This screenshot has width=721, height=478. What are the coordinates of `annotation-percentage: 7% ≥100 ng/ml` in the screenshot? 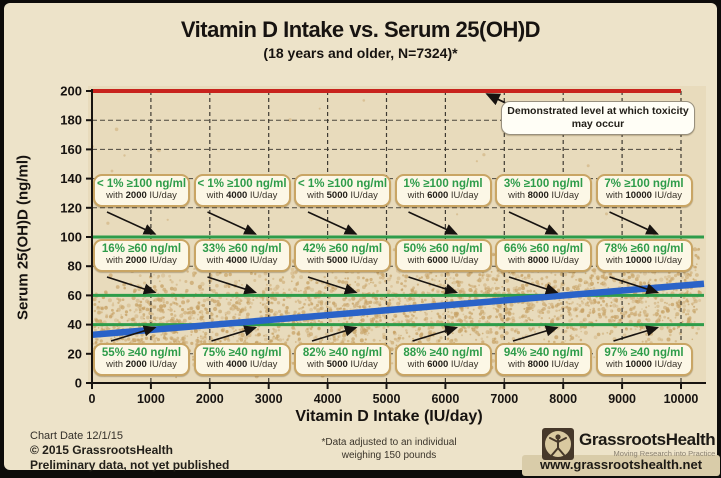 It's located at (644, 184).